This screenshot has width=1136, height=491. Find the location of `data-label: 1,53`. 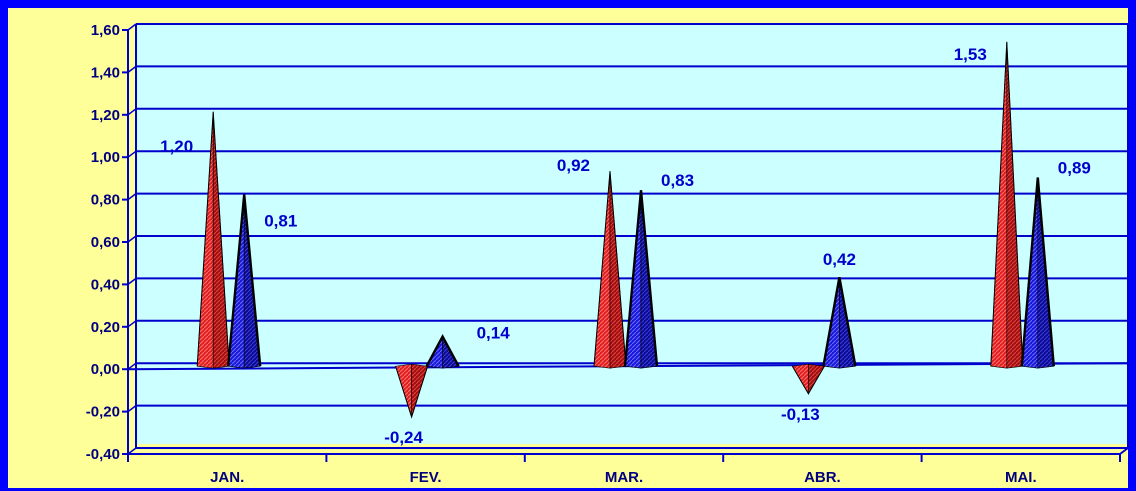

data-label: 1,53 is located at coordinates (970, 54).